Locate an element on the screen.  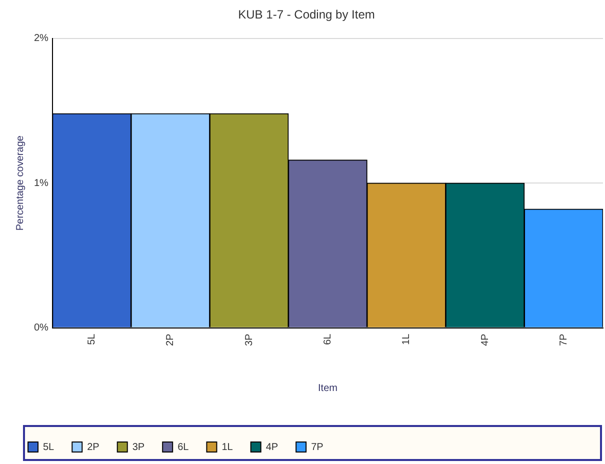
legend-label: 4P is located at coordinates (272, 447).